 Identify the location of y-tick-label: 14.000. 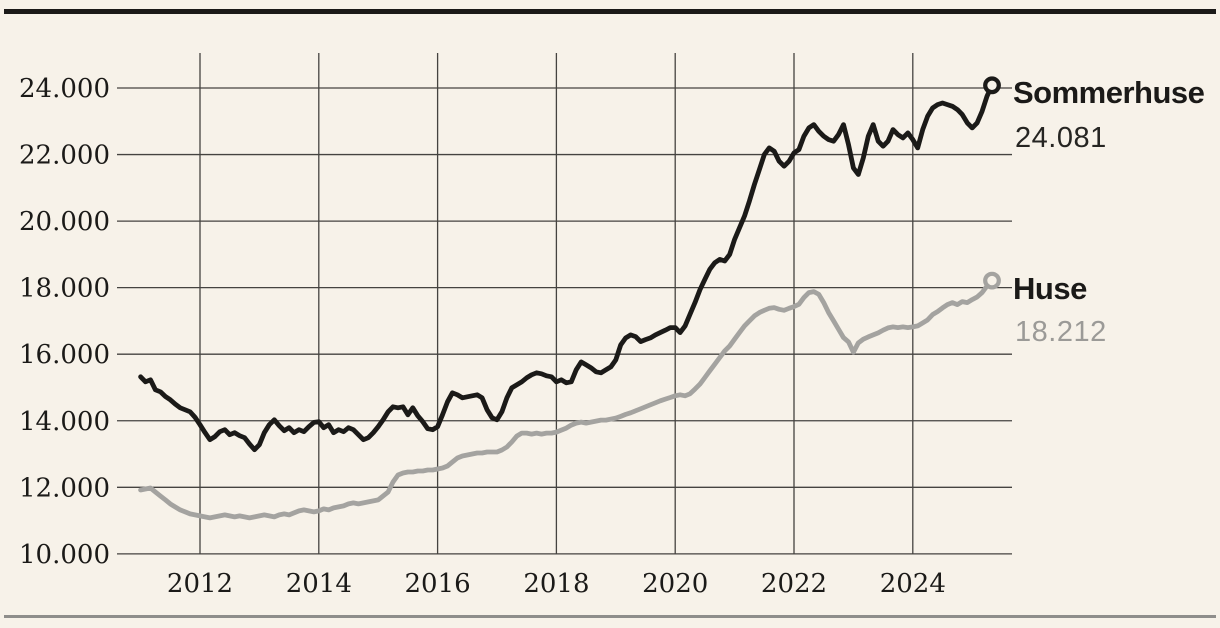
(64, 422).